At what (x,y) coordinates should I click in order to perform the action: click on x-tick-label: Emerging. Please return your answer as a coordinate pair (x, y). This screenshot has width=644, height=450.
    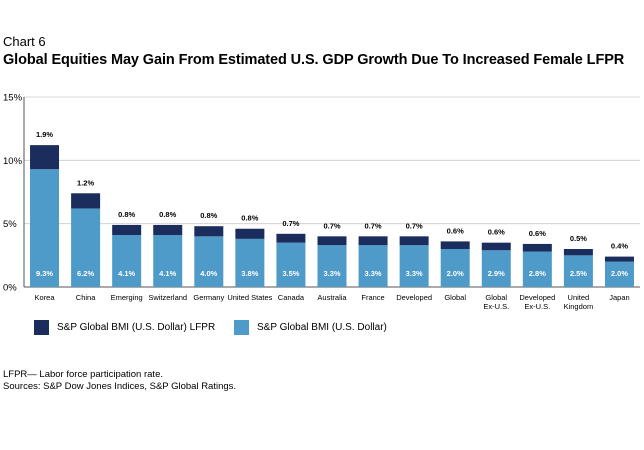
    Looking at the image, I should click on (127, 297).